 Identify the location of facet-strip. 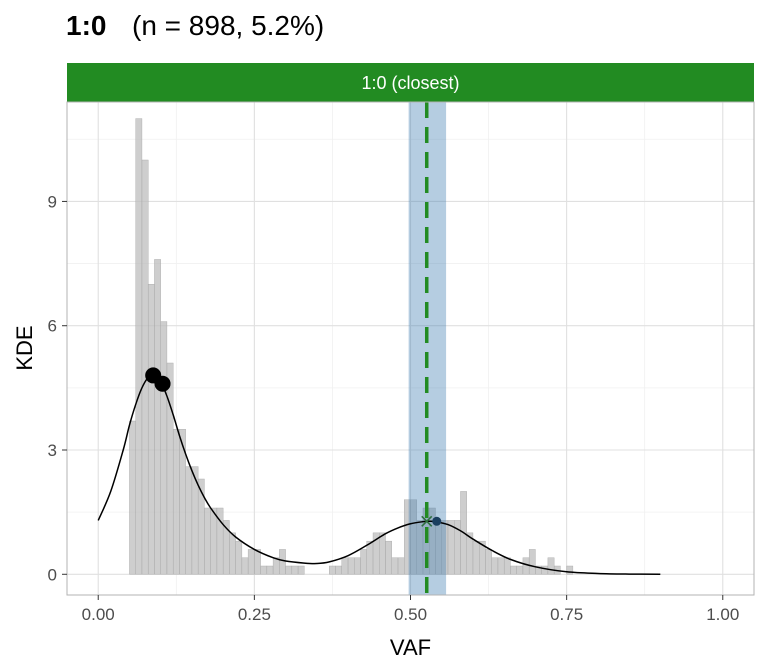
(410, 82).